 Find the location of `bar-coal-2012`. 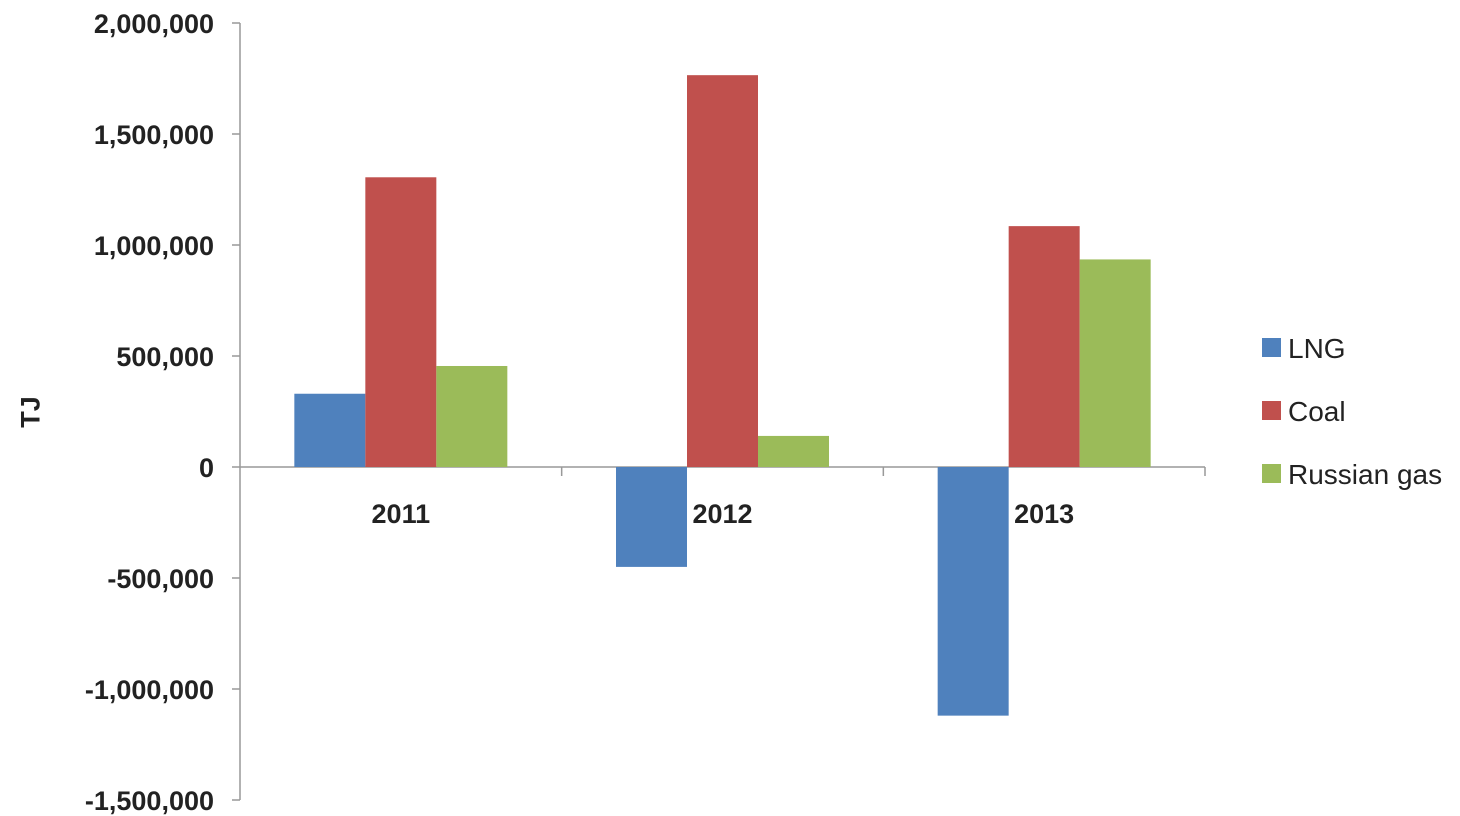

bar-coal-2012 is located at coordinates (722, 271).